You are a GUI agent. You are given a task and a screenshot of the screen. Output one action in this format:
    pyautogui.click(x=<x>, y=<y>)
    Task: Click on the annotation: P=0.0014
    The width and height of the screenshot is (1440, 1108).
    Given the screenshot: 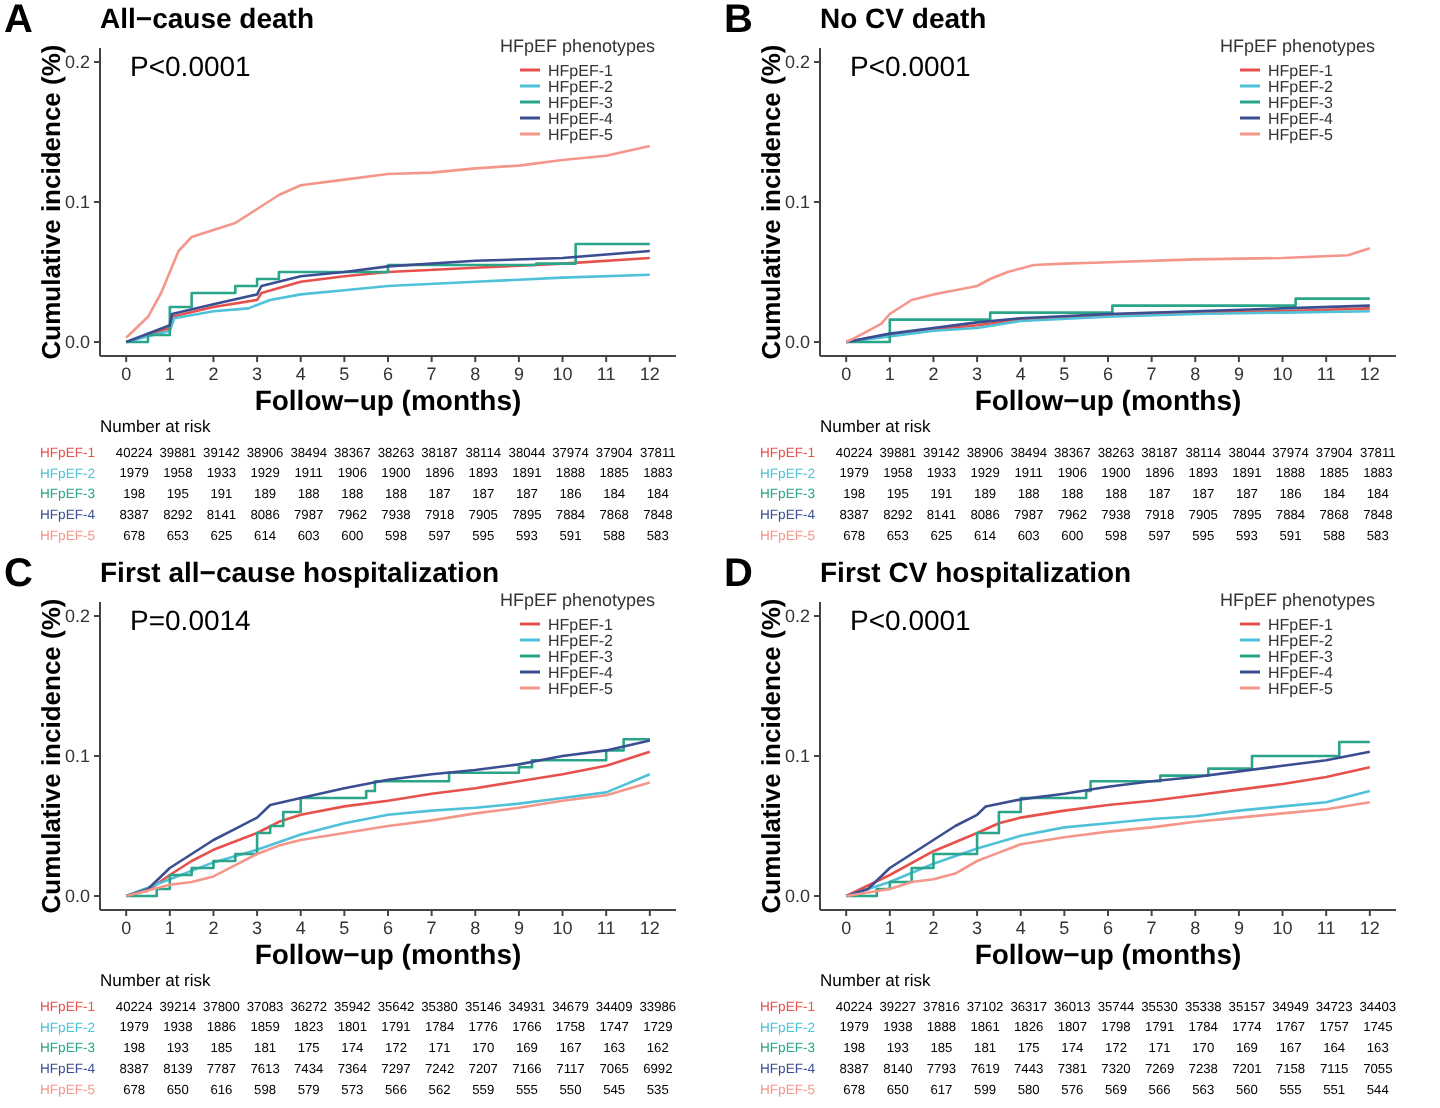 What is the action you would take?
    pyautogui.click(x=191, y=620)
    